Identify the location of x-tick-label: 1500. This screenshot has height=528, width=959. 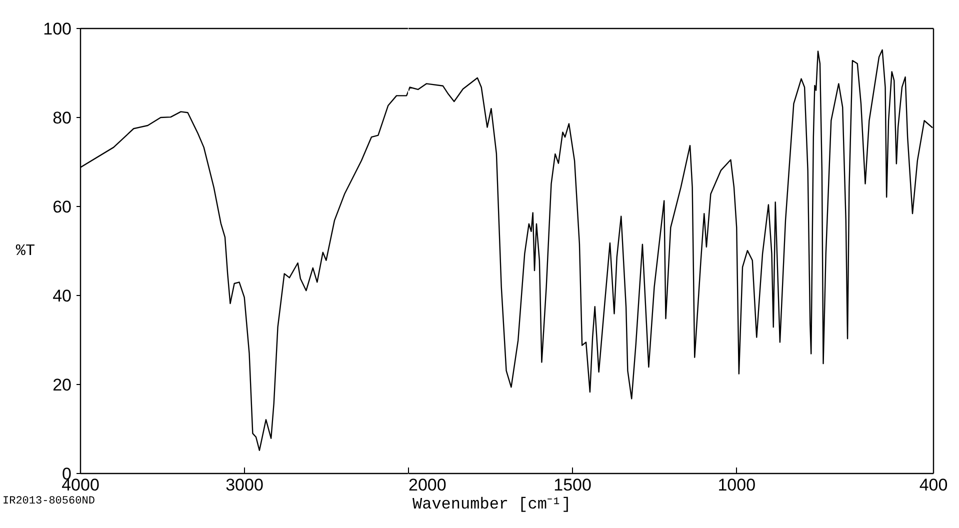
(573, 485).